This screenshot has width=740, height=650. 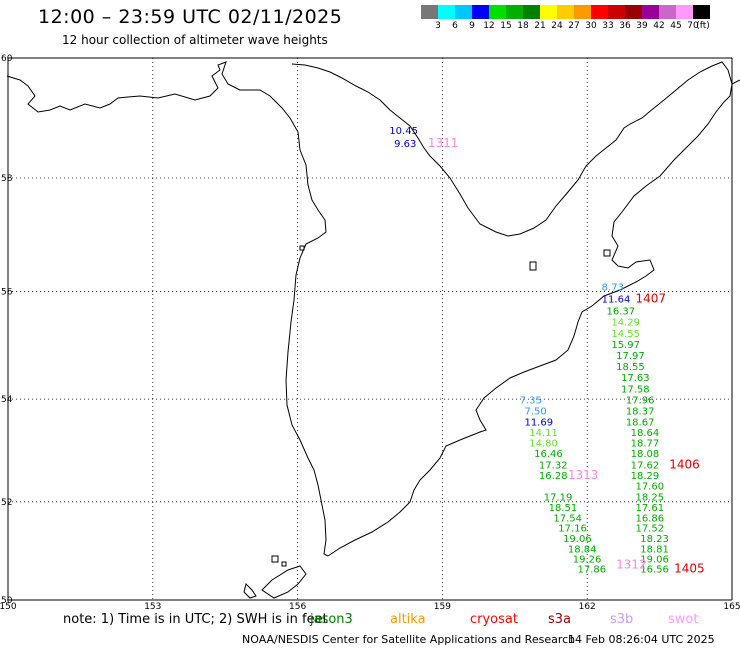 What do you see at coordinates (7, 400) in the screenshot?
I see `lat-tick-label: 54` at bounding box center [7, 400].